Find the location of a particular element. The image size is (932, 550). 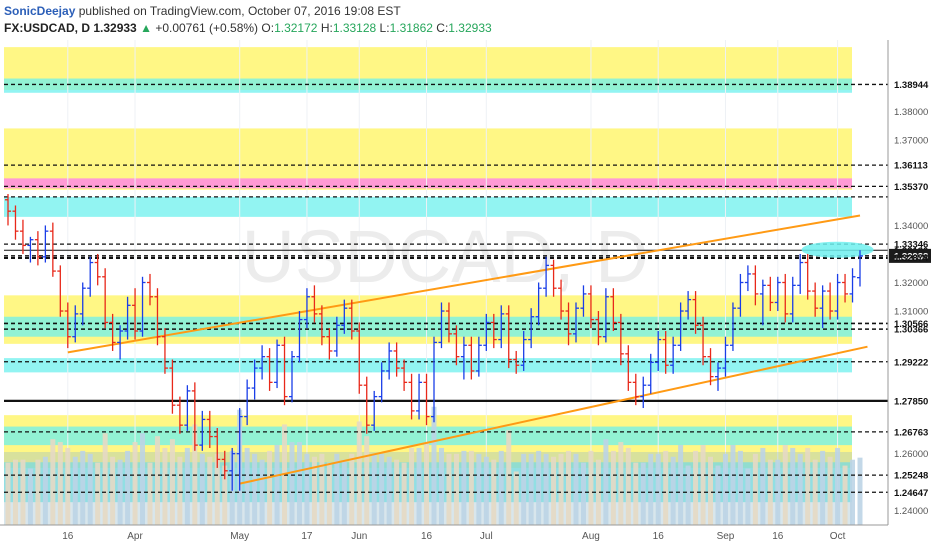

symbol-label: FX:USDCAD, D is located at coordinates (47, 28).